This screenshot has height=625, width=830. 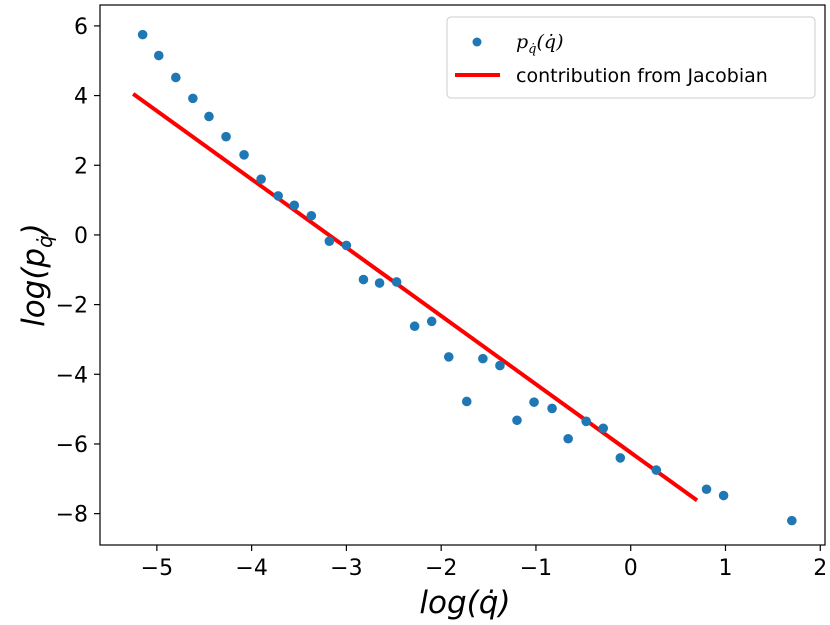 What do you see at coordinates (820, 568) in the screenshot?
I see `x-tick-label: 2` at bounding box center [820, 568].